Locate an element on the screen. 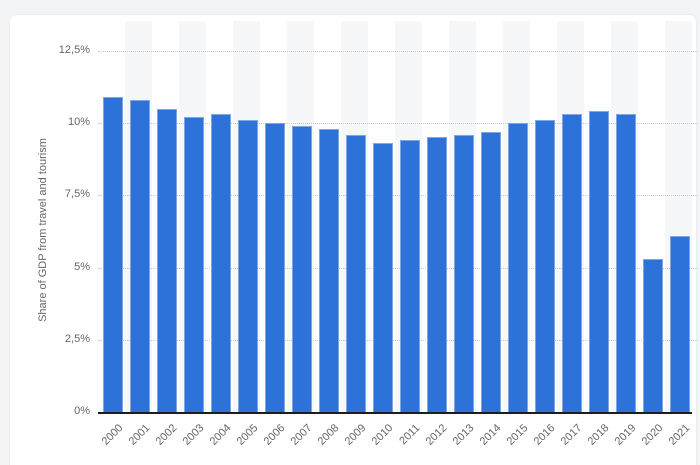 This screenshot has width=700, height=465. bar-2011 is located at coordinates (410, 276).